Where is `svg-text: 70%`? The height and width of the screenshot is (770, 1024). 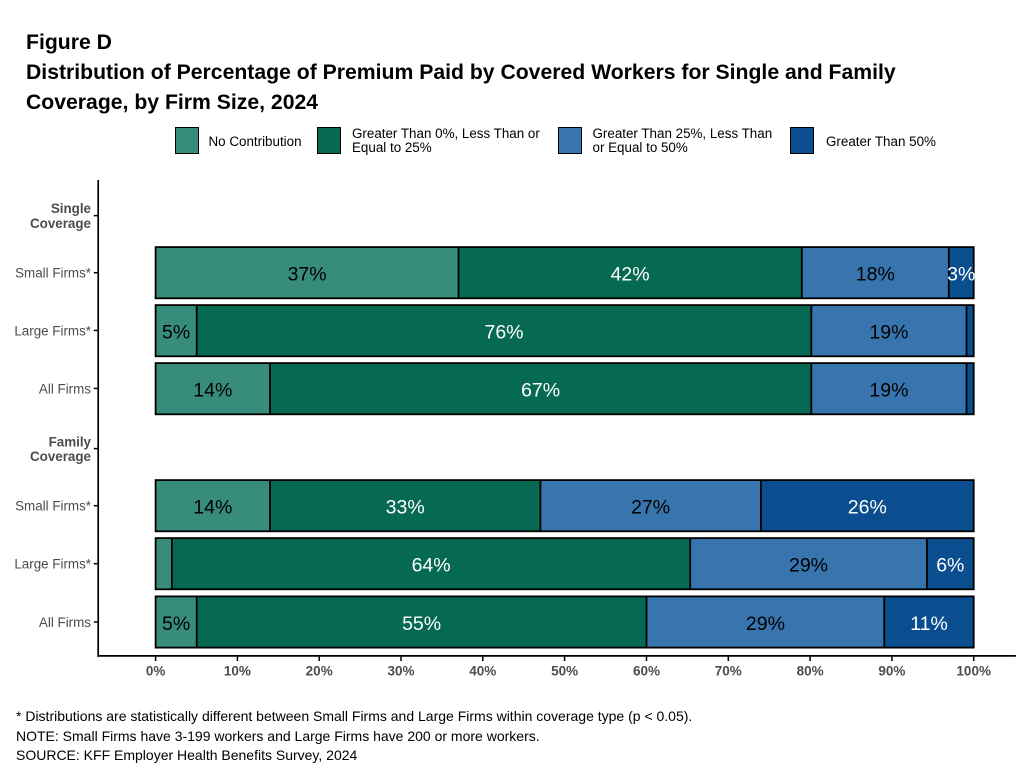 svg-text: 70% is located at coordinates (728, 670).